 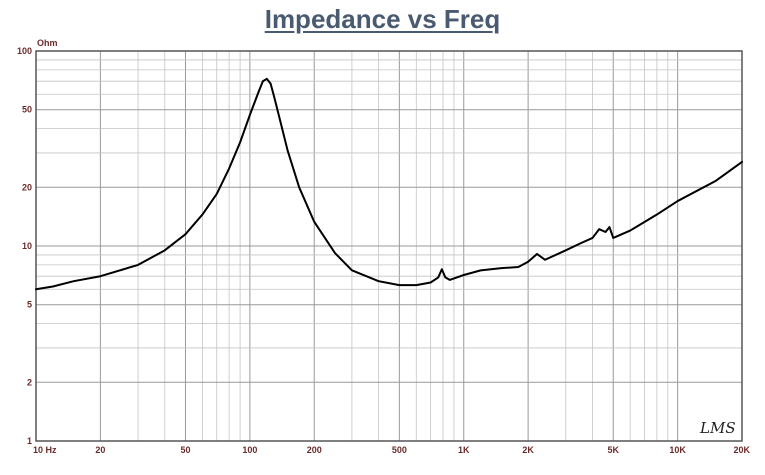 I want to click on x-tick-label: 200, so click(x=314, y=450).